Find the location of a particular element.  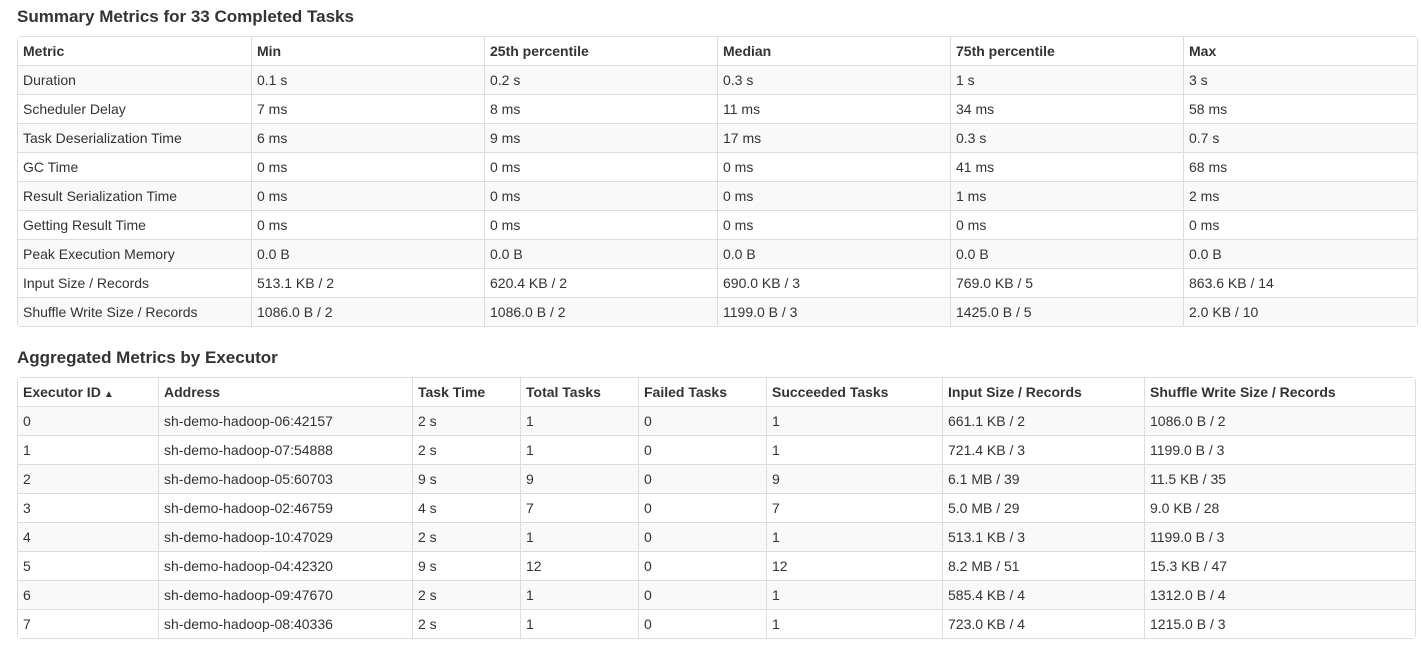

summary-row: GC Time 0 ms 0 ms 0 ms 41 ms 68 ms is located at coordinates (717, 166).